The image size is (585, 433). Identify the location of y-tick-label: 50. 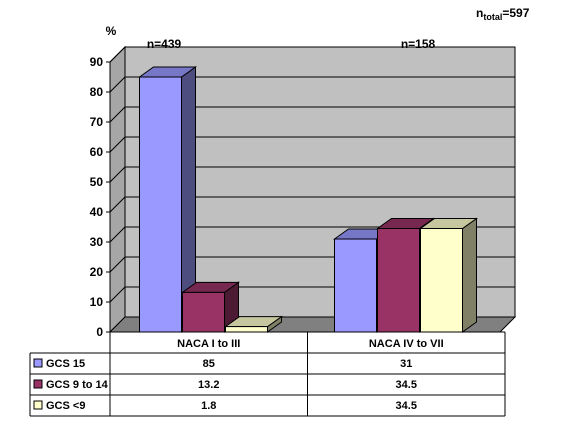
(97, 182).